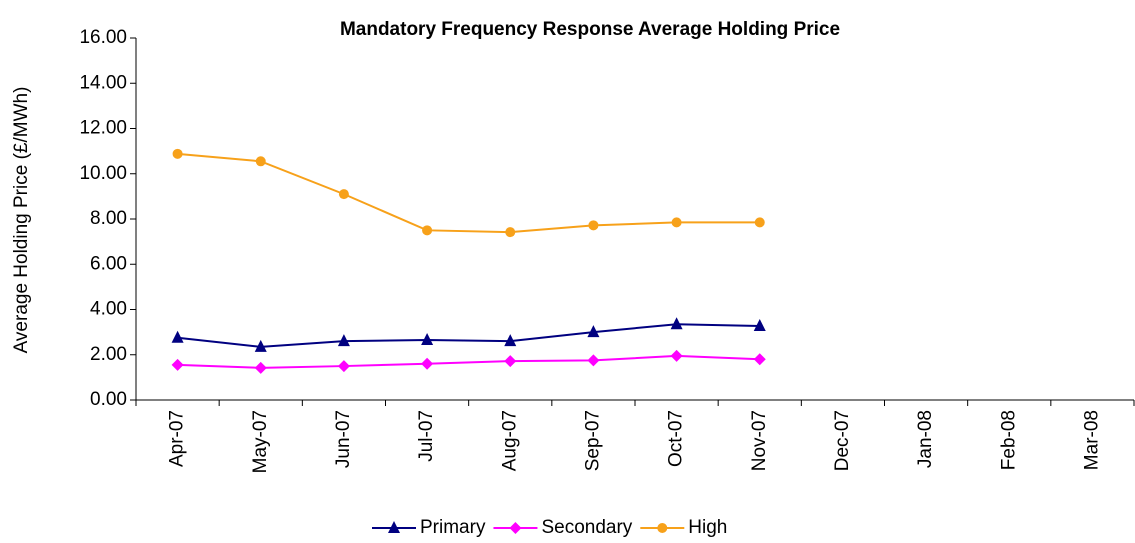 Image resolution: width=1135 pixels, height=543 pixels. I want to click on y-tick-label: 2.00, so click(108, 354).